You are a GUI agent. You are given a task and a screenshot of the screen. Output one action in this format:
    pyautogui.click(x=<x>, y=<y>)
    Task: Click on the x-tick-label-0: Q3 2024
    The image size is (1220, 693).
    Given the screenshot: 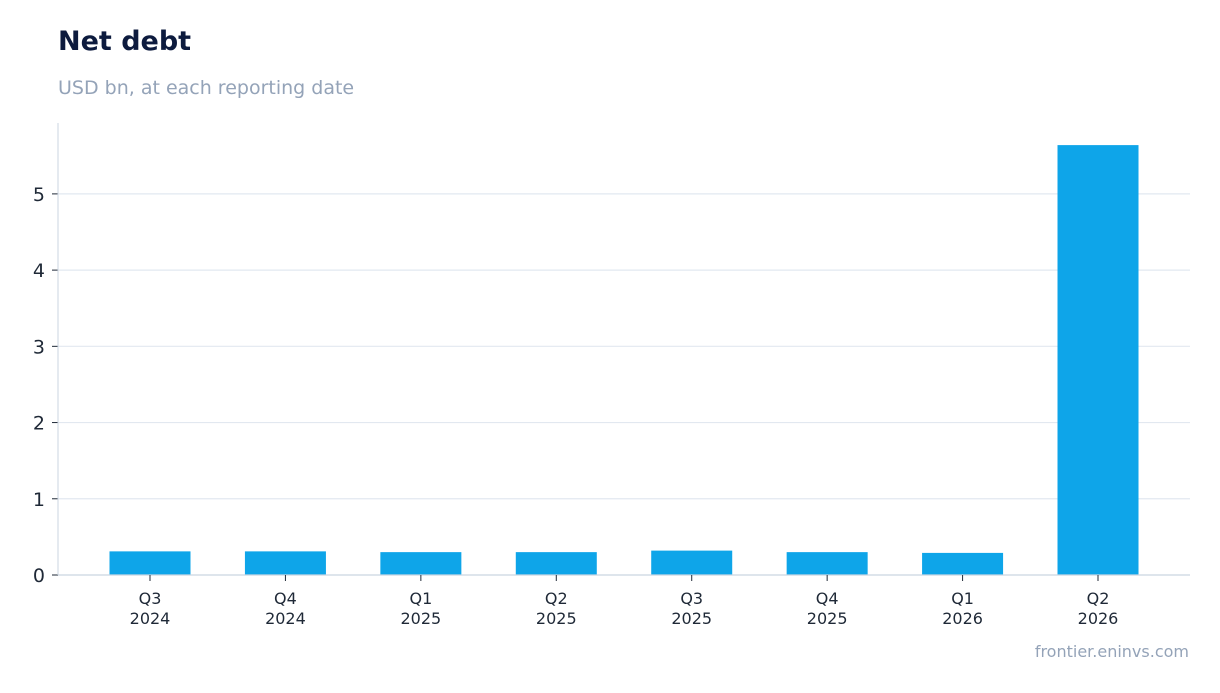 What is the action you would take?
    pyautogui.click(x=150, y=608)
    